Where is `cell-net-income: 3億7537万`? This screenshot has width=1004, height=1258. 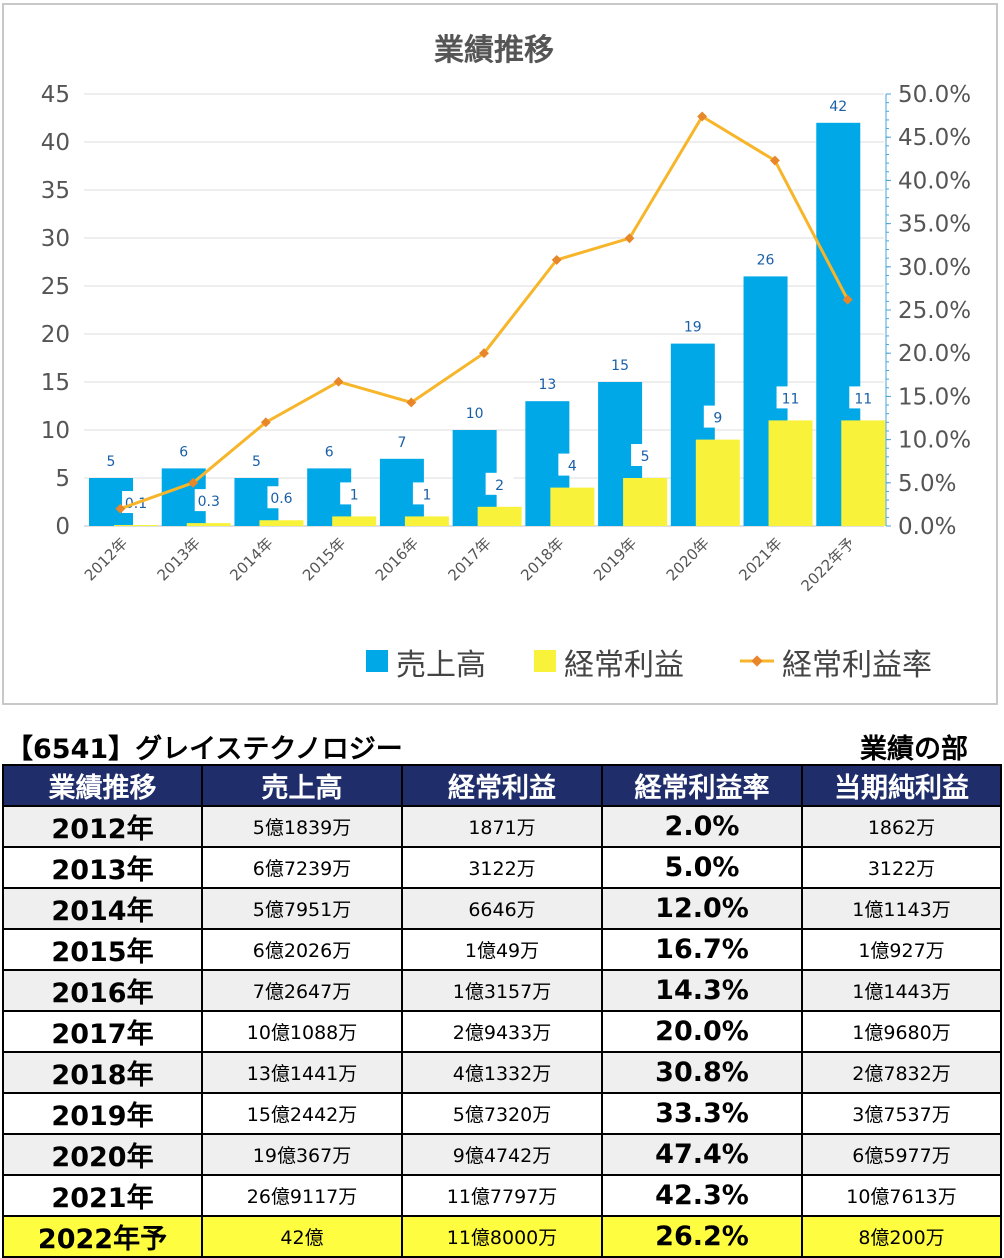
cell-net-income: 3億7537万 is located at coordinates (901, 1113).